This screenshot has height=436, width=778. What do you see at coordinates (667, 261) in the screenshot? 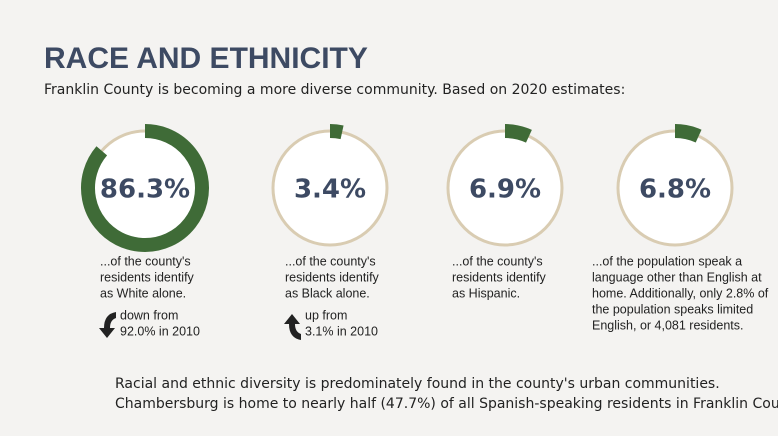
I see `description: ...of the population speak a` at bounding box center [667, 261].